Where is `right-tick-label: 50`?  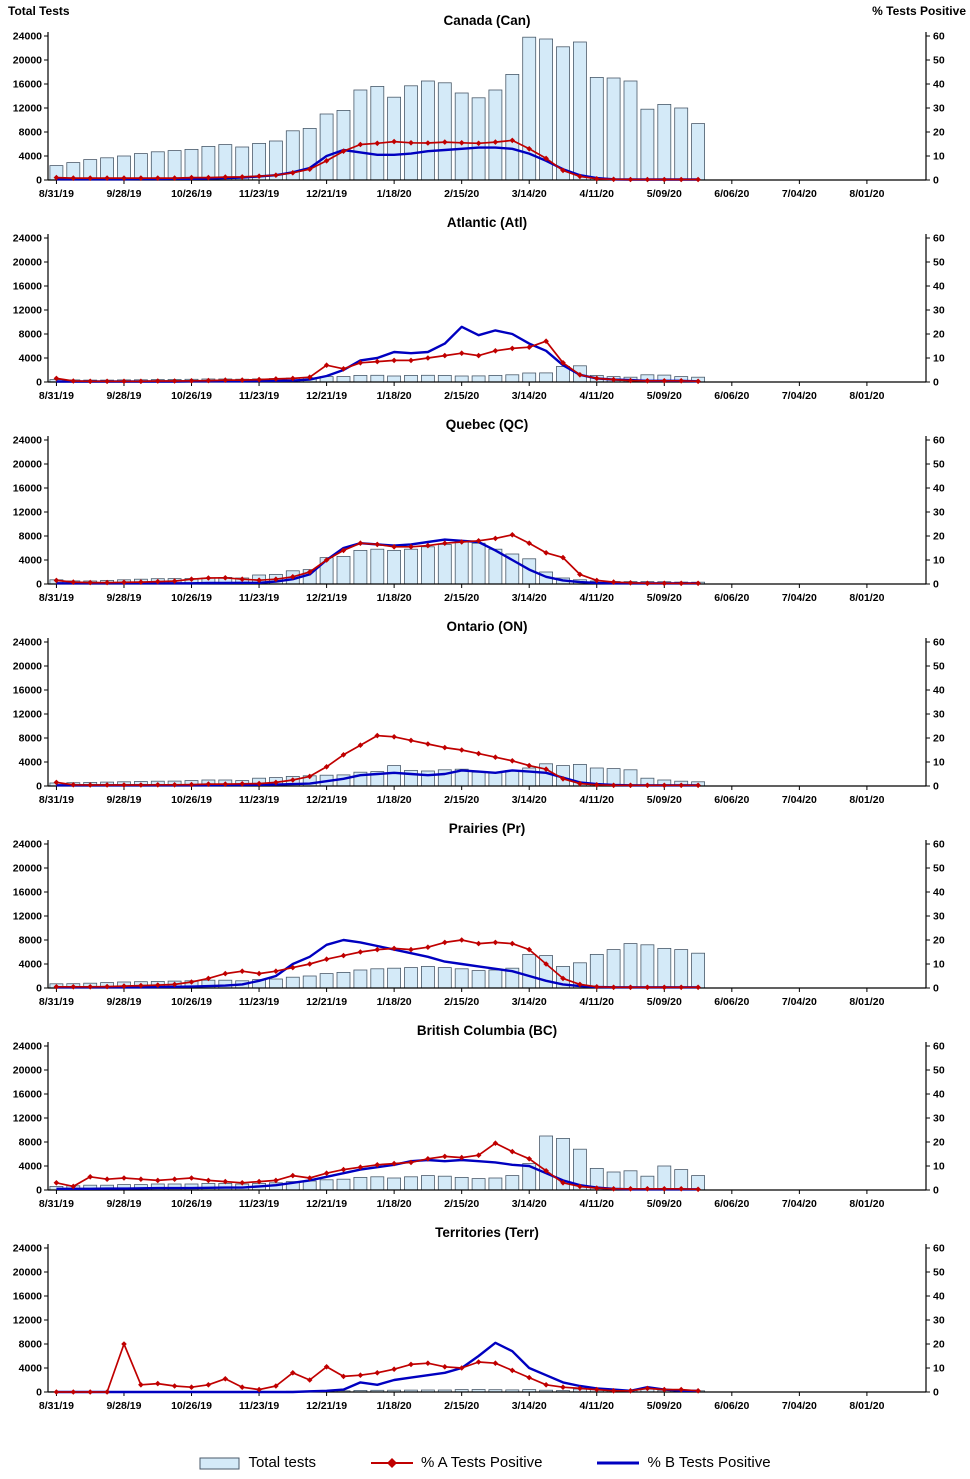 right-tick-label: 50 is located at coordinates (939, 1071).